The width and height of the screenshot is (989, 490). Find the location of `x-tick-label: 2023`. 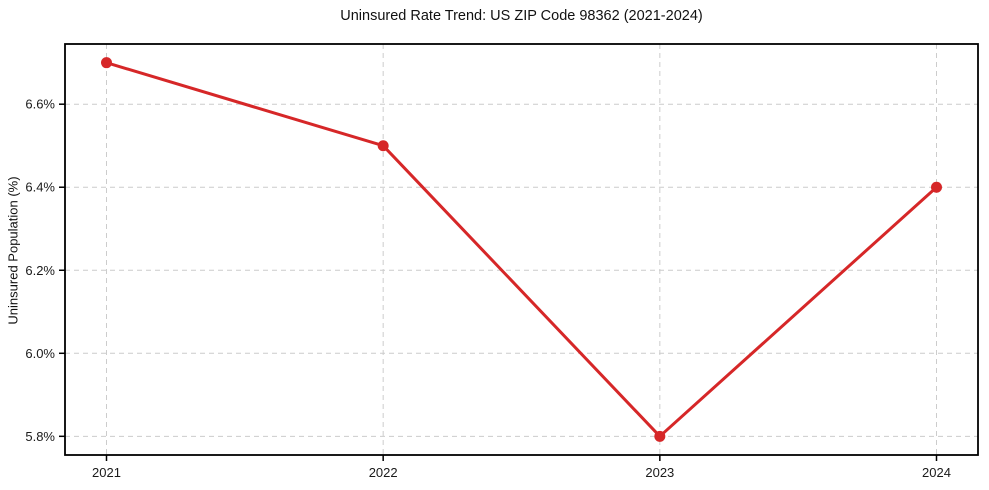

x-tick-label: 2023 is located at coordinates (659, 472).